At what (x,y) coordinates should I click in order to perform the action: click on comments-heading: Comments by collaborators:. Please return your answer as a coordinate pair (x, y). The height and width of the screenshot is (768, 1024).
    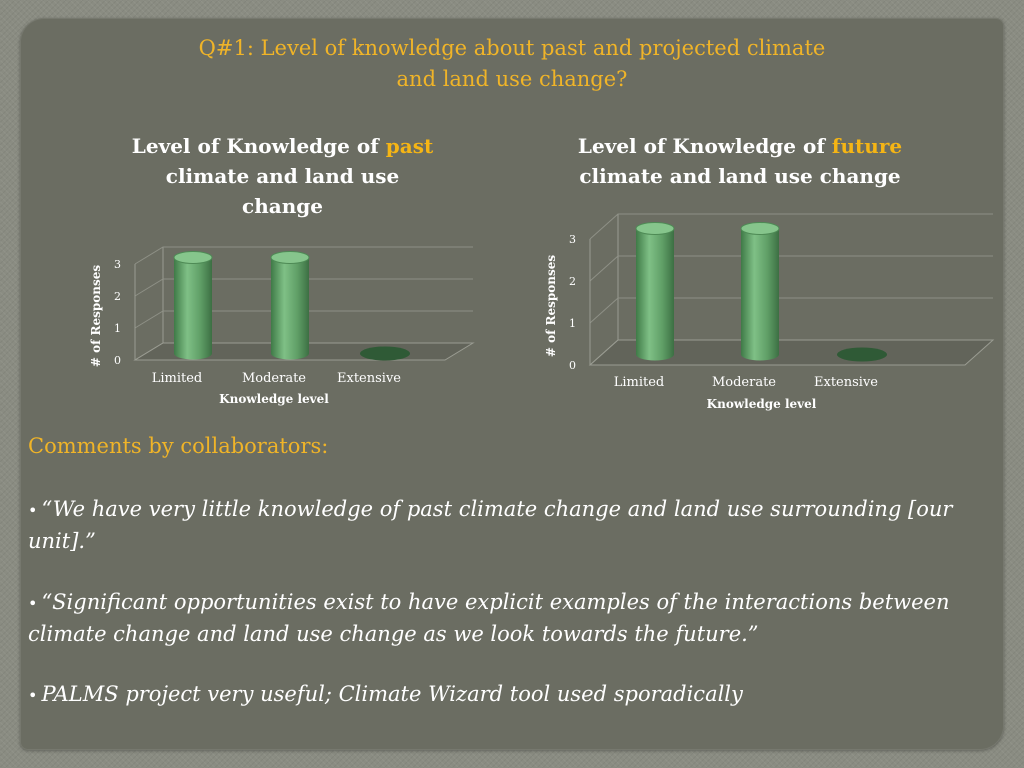
    Looking at the image, I should click on (178, 446).